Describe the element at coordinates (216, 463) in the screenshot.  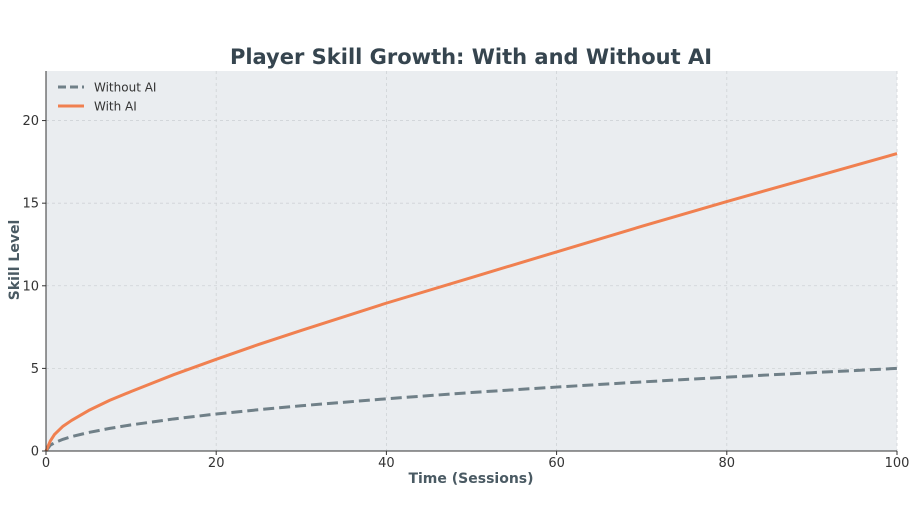
I see `x-tick-label: 20` at that location.